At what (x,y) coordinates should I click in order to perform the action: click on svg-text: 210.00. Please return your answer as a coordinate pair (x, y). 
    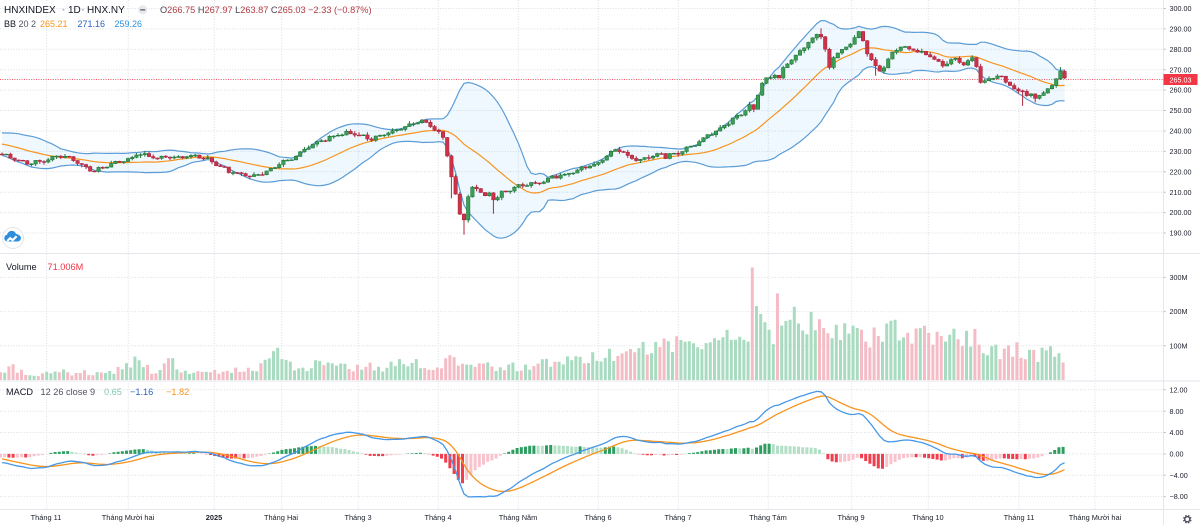
    Looking at the image, I should click on (1181, 192).